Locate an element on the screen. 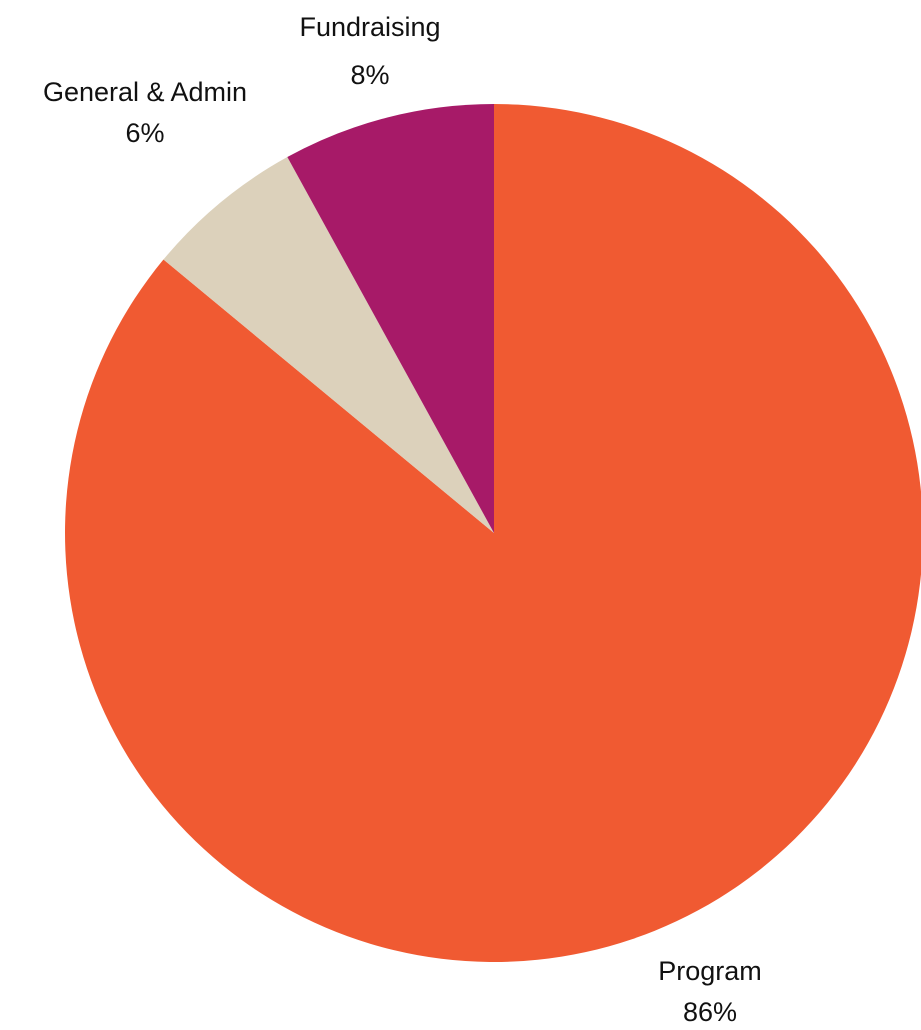  label-general-admin: General & Admin is located at coordinates (145, 92).